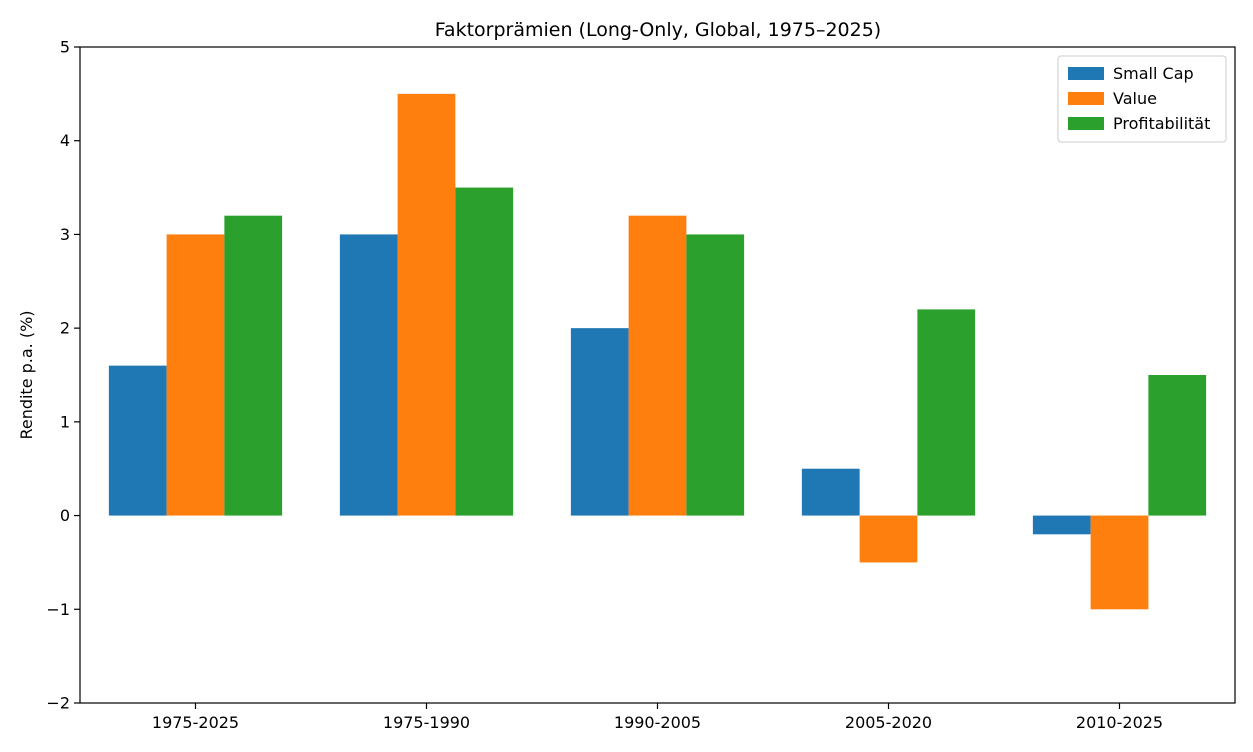 This screenshot has height=752, width=1253. Describe the element at coordinates (946, 412) in the screenshot. I see `bar-profitabilit-t-2005-2020` at that location.